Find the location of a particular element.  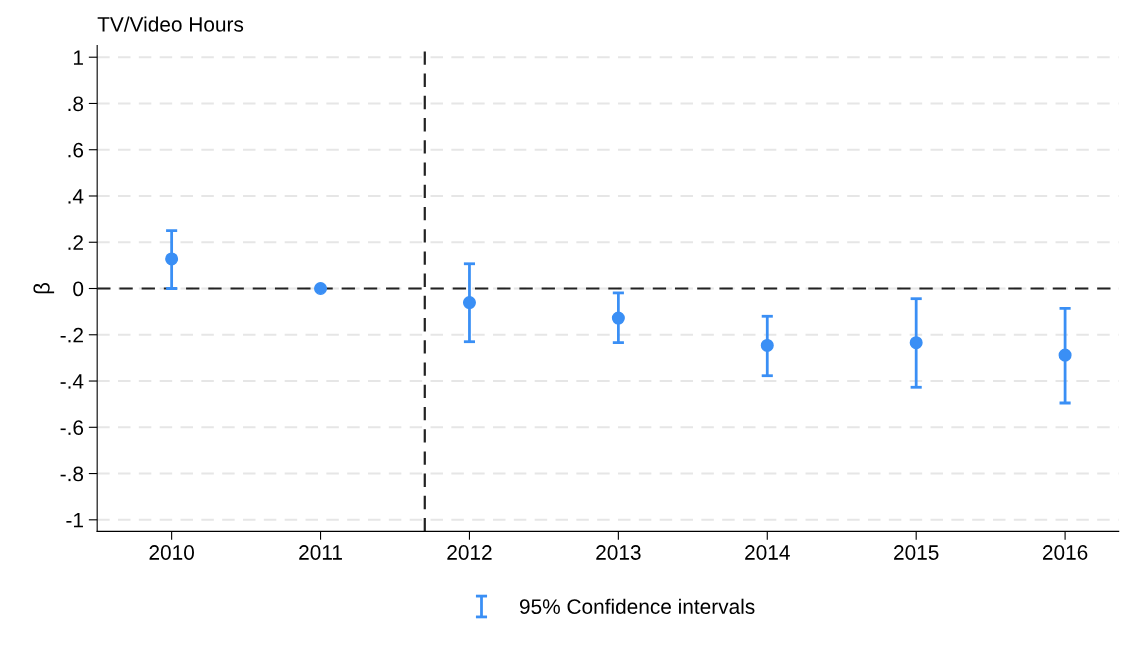

x-tick-label: 2012 is located at coordinates (469, 552).